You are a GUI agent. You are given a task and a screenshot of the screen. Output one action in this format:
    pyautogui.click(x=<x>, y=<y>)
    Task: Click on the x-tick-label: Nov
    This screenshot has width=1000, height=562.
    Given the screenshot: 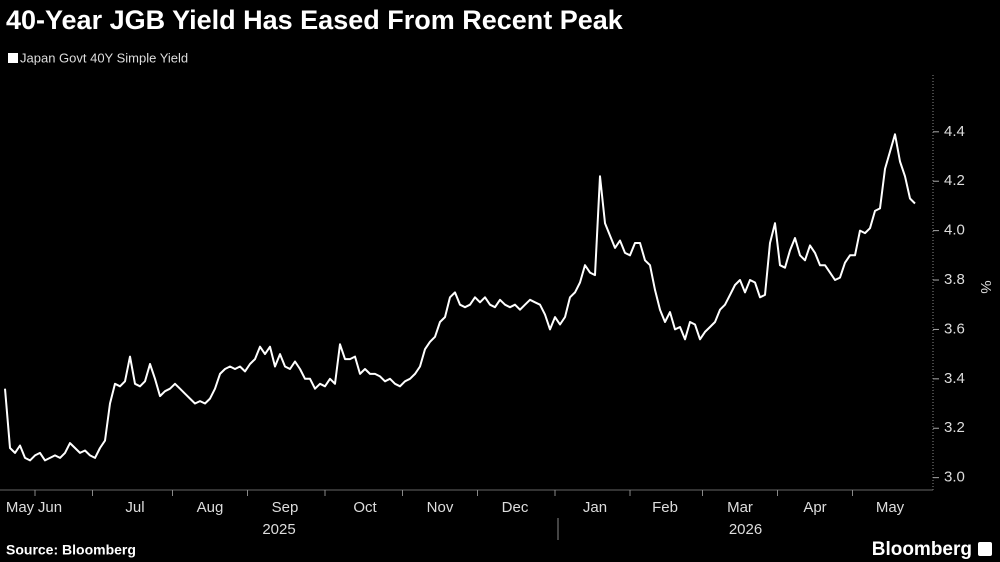 What is the action you would take?
    pyautogui.click(x=440, y=507)
    